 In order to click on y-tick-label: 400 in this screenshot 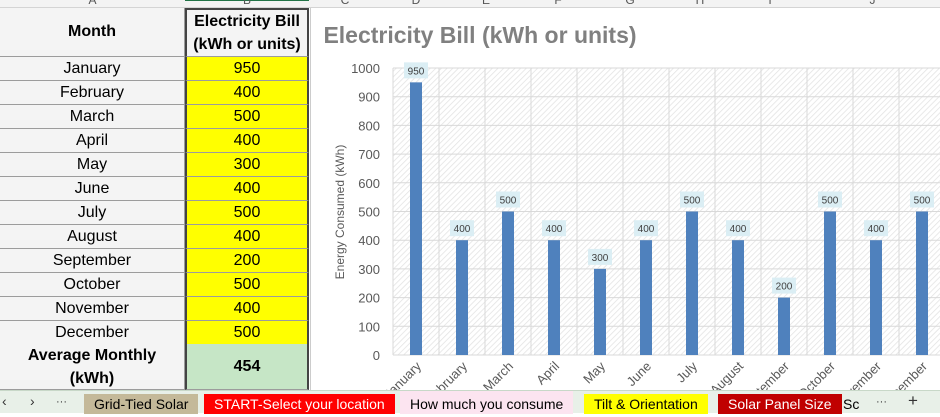, I will do `click(369, 240)`.